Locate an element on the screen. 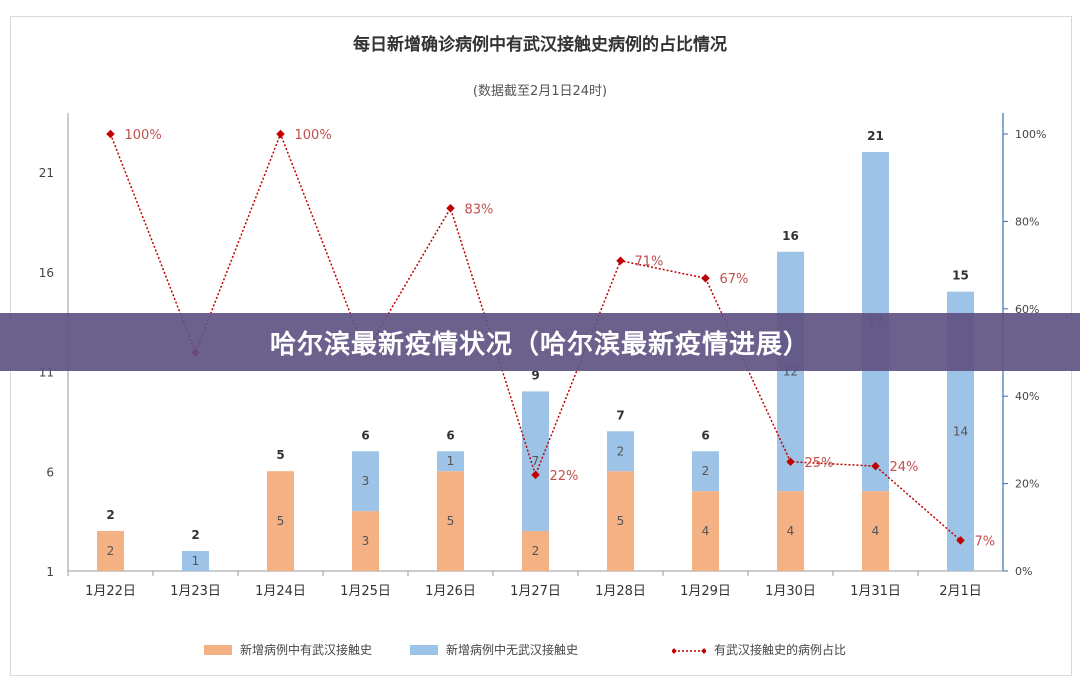 The width and height of the screenshot is (1080, 683). banner-text: 哈尔滨最新疫情状况（哈尔滨最新疫情进展） is located at coordinates (539, 344).